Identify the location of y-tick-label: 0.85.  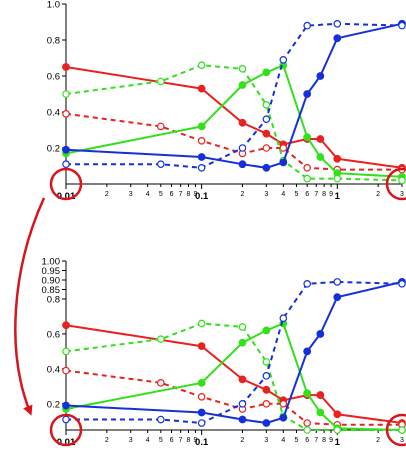
(51, 290).